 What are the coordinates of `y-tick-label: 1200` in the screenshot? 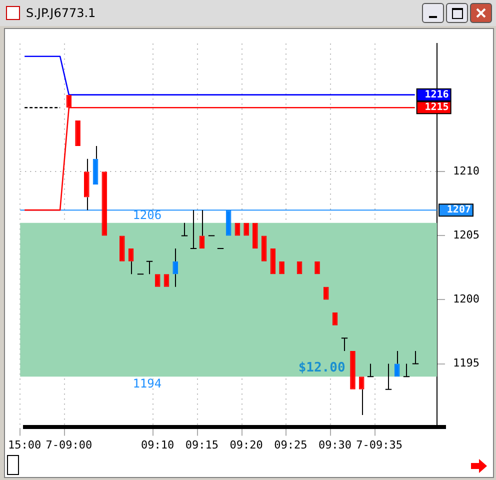 It's located at (466, 299).